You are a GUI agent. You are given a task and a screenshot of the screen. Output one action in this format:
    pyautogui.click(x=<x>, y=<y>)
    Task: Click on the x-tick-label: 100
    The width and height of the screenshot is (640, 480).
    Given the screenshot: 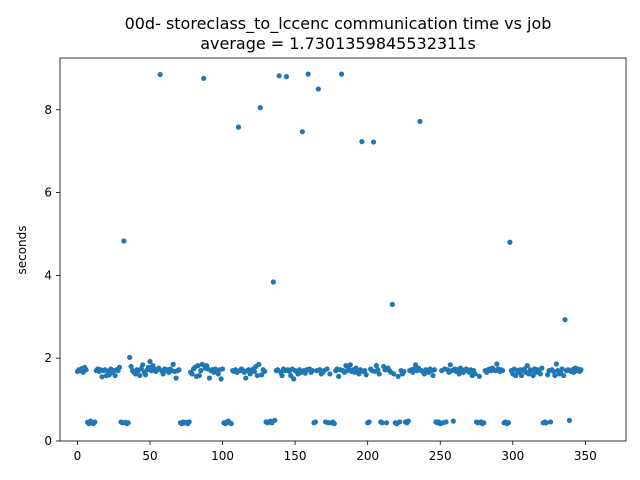 What is the action you would take?
    pyautogui.click(x=222, y=456)
    